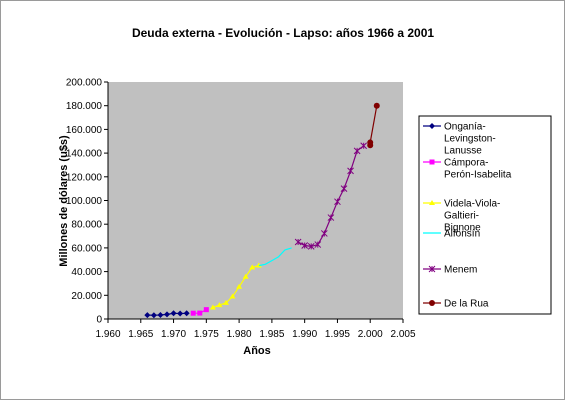 This screenshot has height=400, width=565. What do you see at coordinates (84, 154) in the screenshot?
I see `y-tick-label: 140.000` at bounding box center [84, 154].